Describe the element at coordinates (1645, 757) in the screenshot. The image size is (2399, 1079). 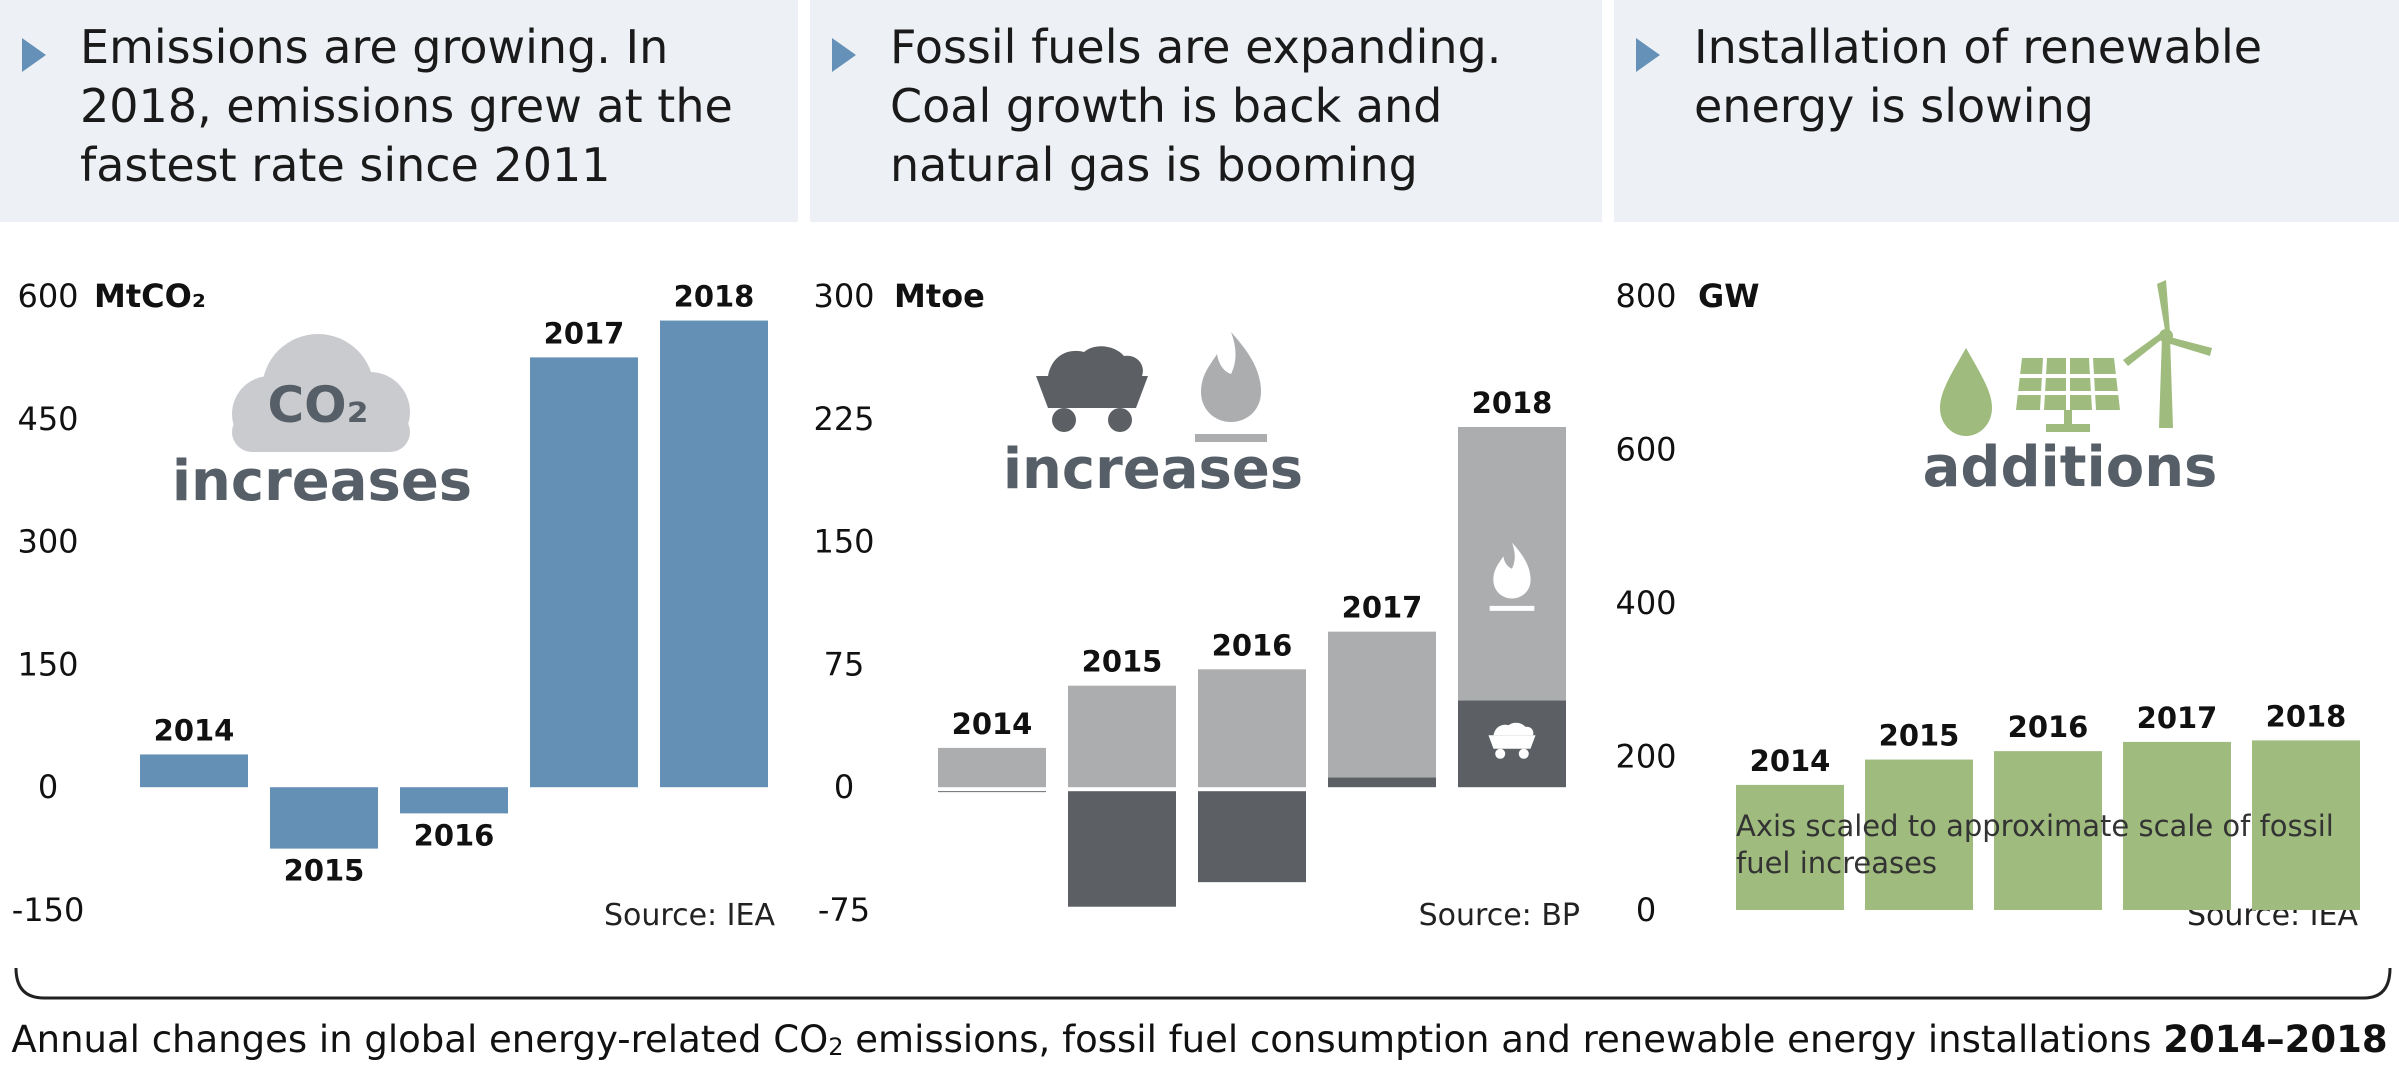
I see `y-tick-label: 200` at that location.